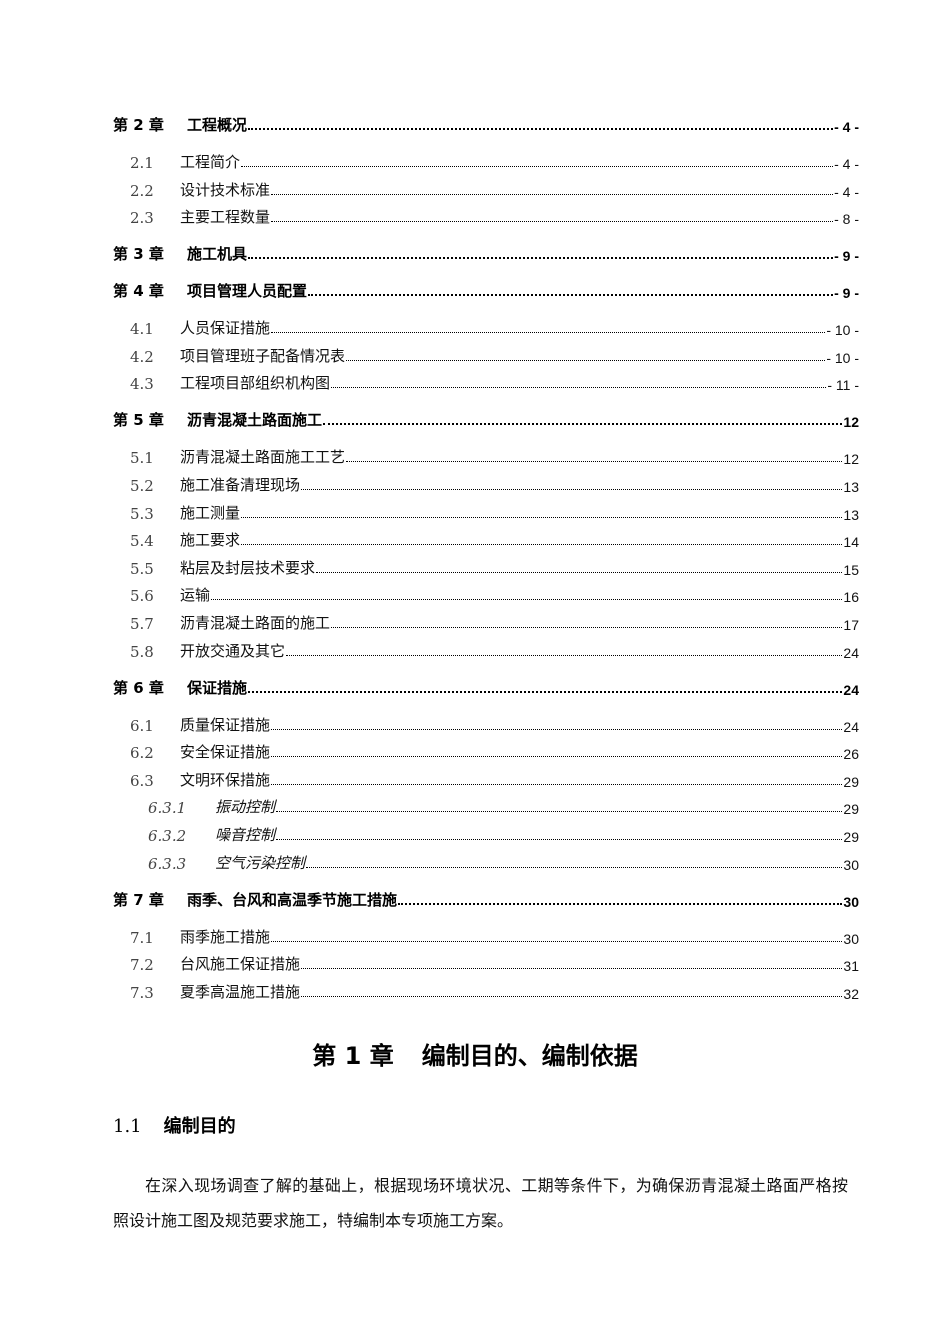  What do you see at coordinates (486, 124) in the screenshot?
I see `toc-entry: 第 2 章 工程概况 - 4 -` at bounding box center [486, 124].